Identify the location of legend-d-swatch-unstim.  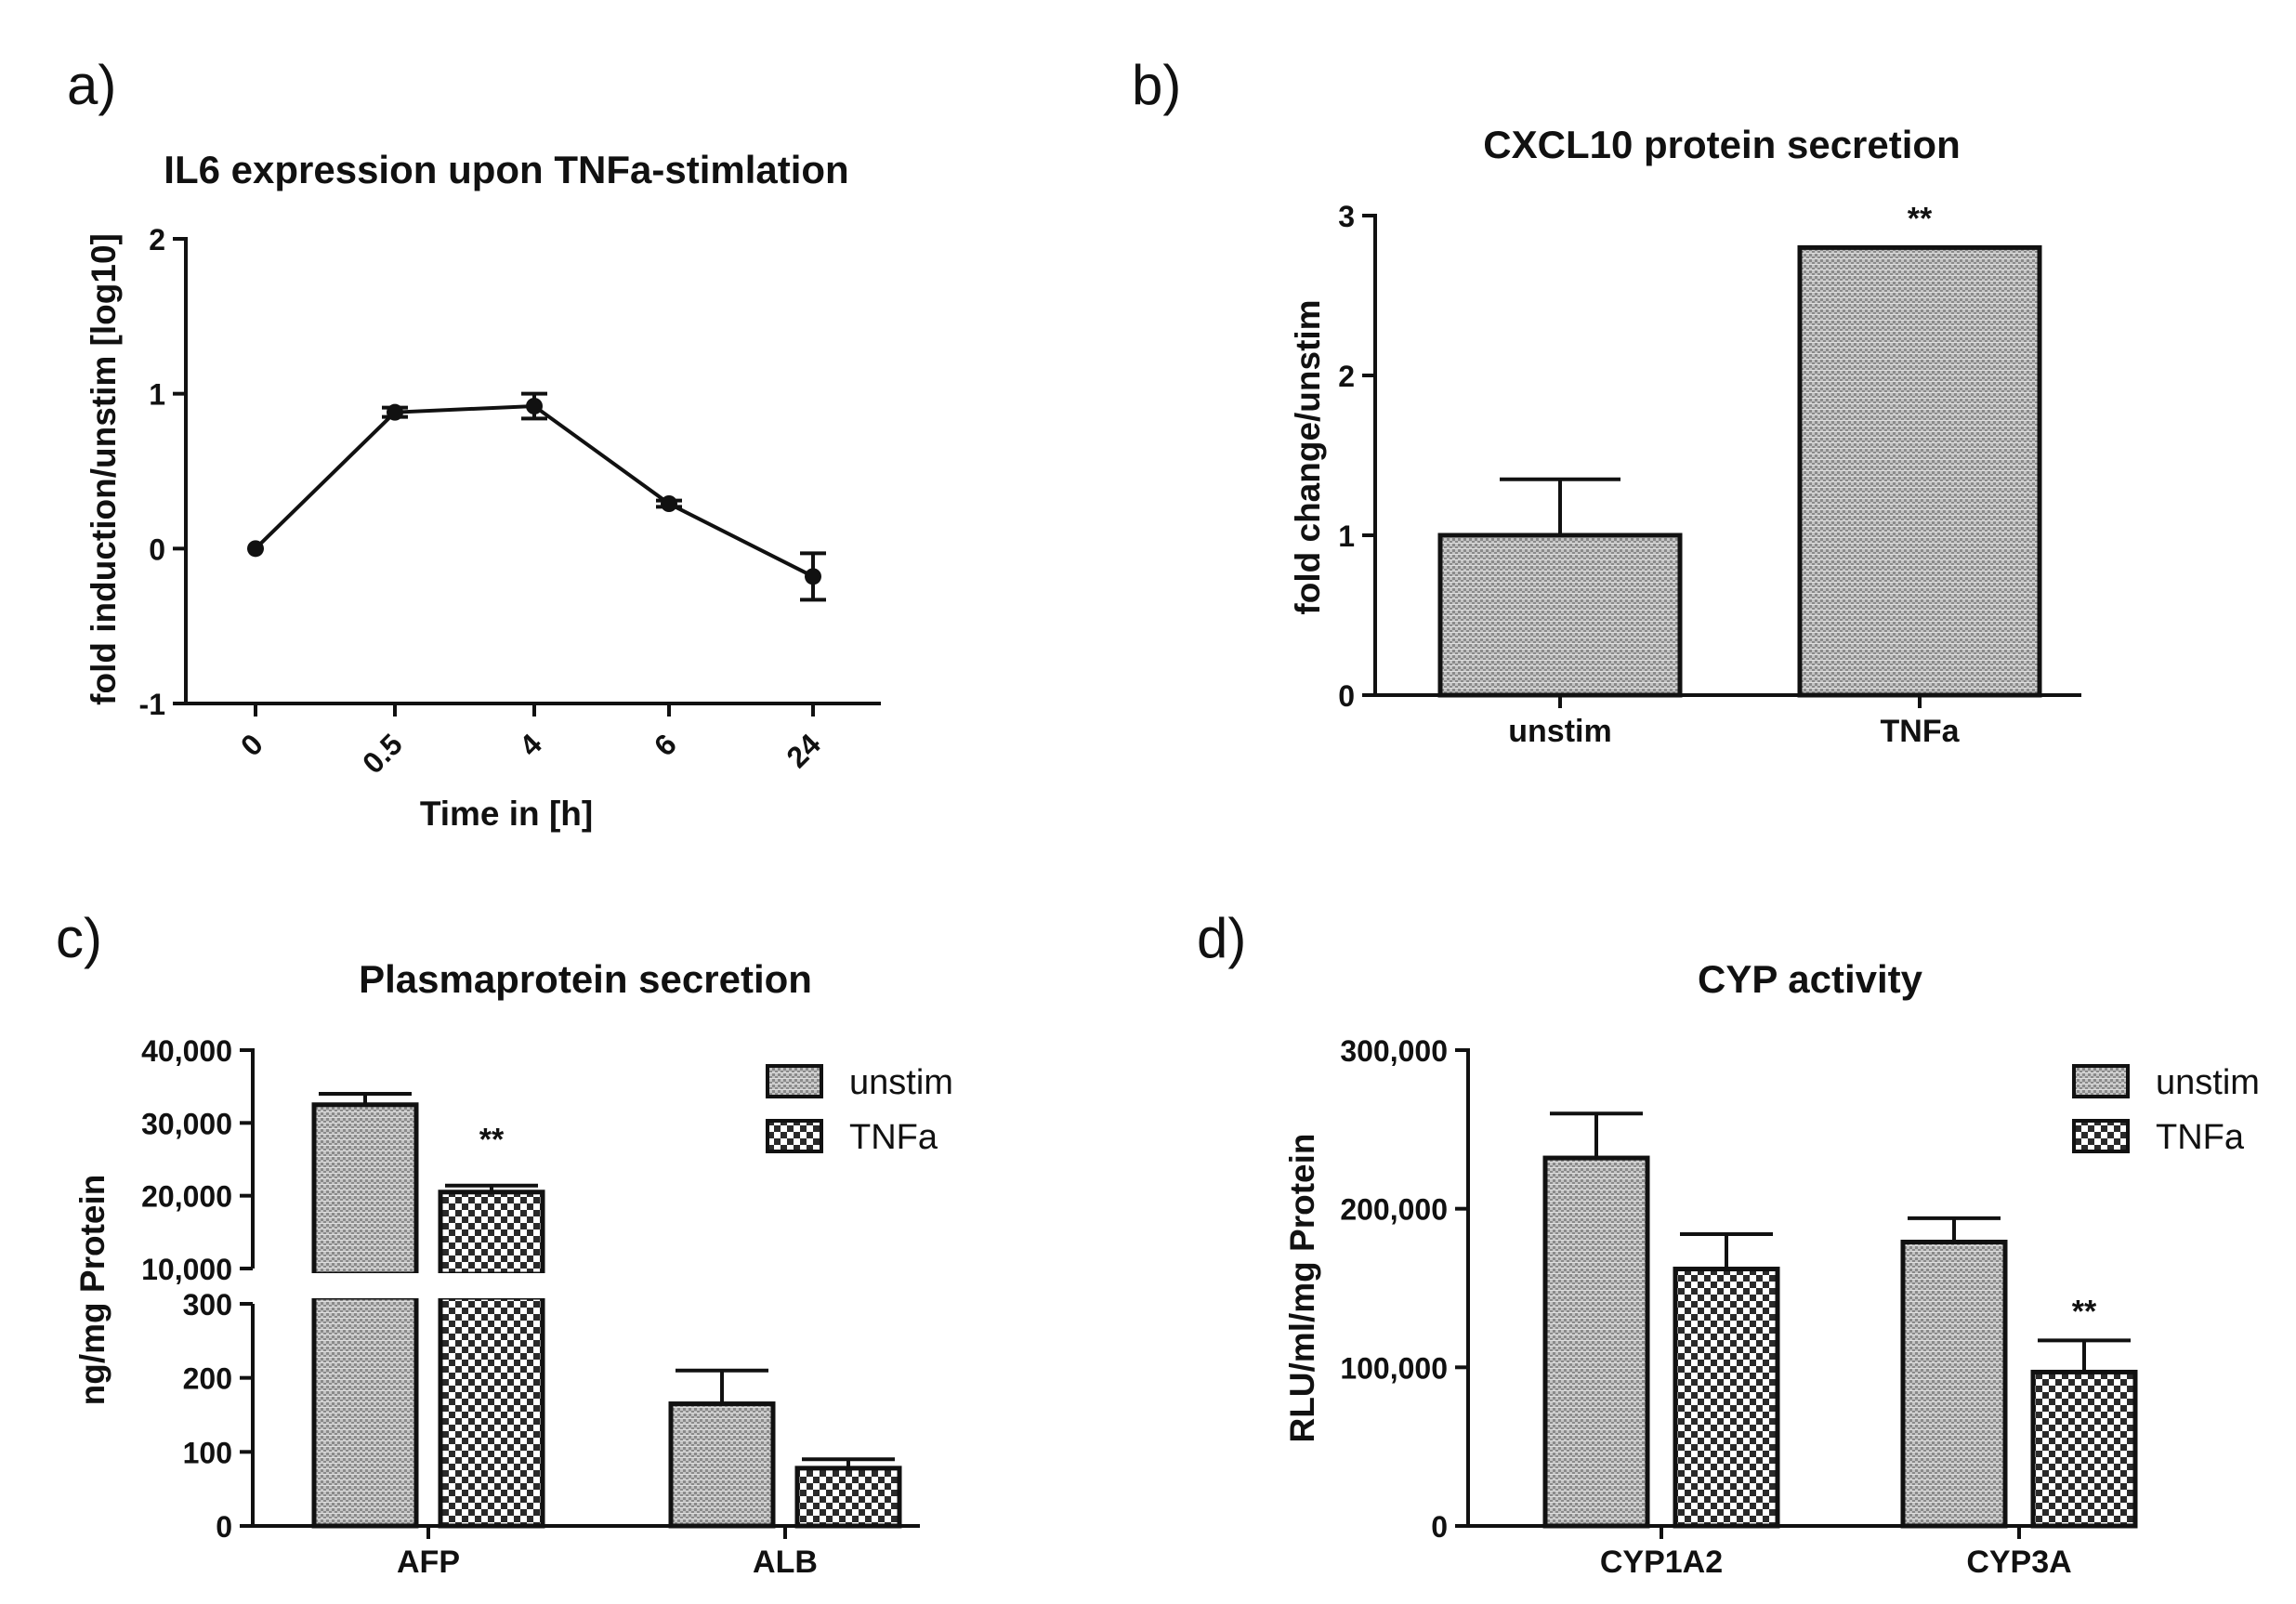
(2101, 1081).